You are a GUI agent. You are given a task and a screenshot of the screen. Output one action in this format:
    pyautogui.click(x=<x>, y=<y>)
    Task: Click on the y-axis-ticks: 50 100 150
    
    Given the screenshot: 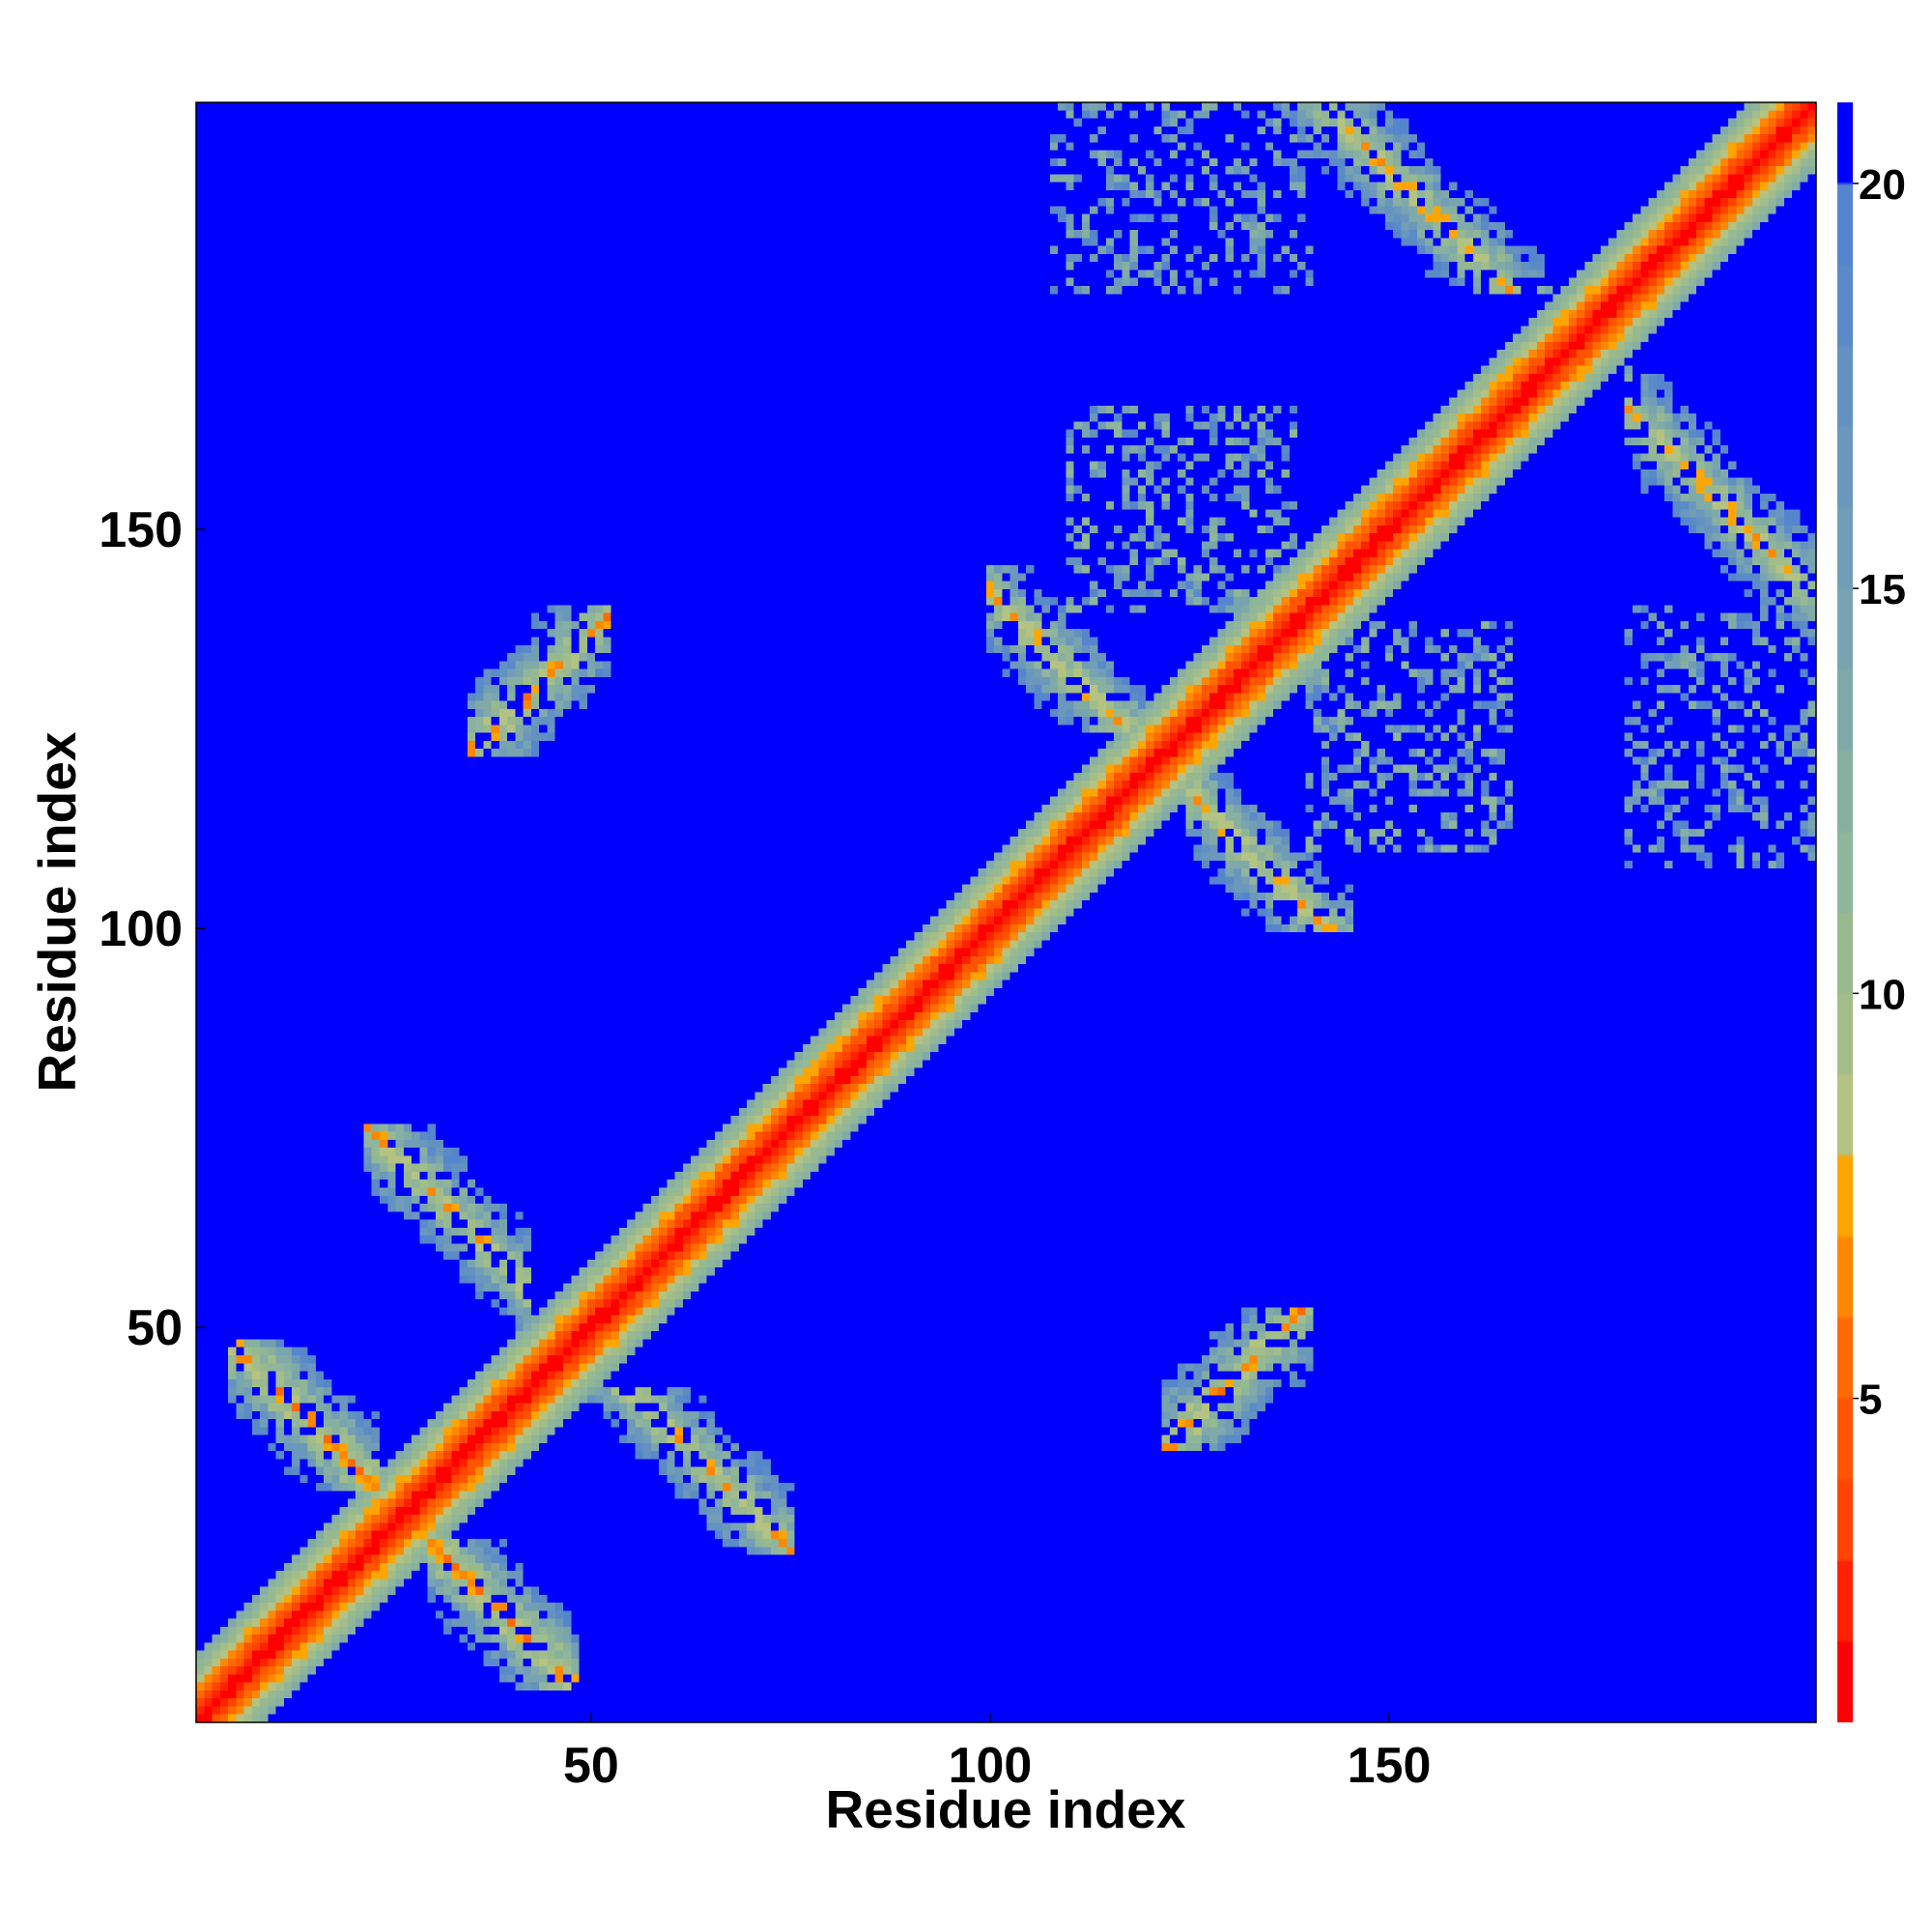 What is the action you would take?
    pyautogui.click(x=152, y=929)
    